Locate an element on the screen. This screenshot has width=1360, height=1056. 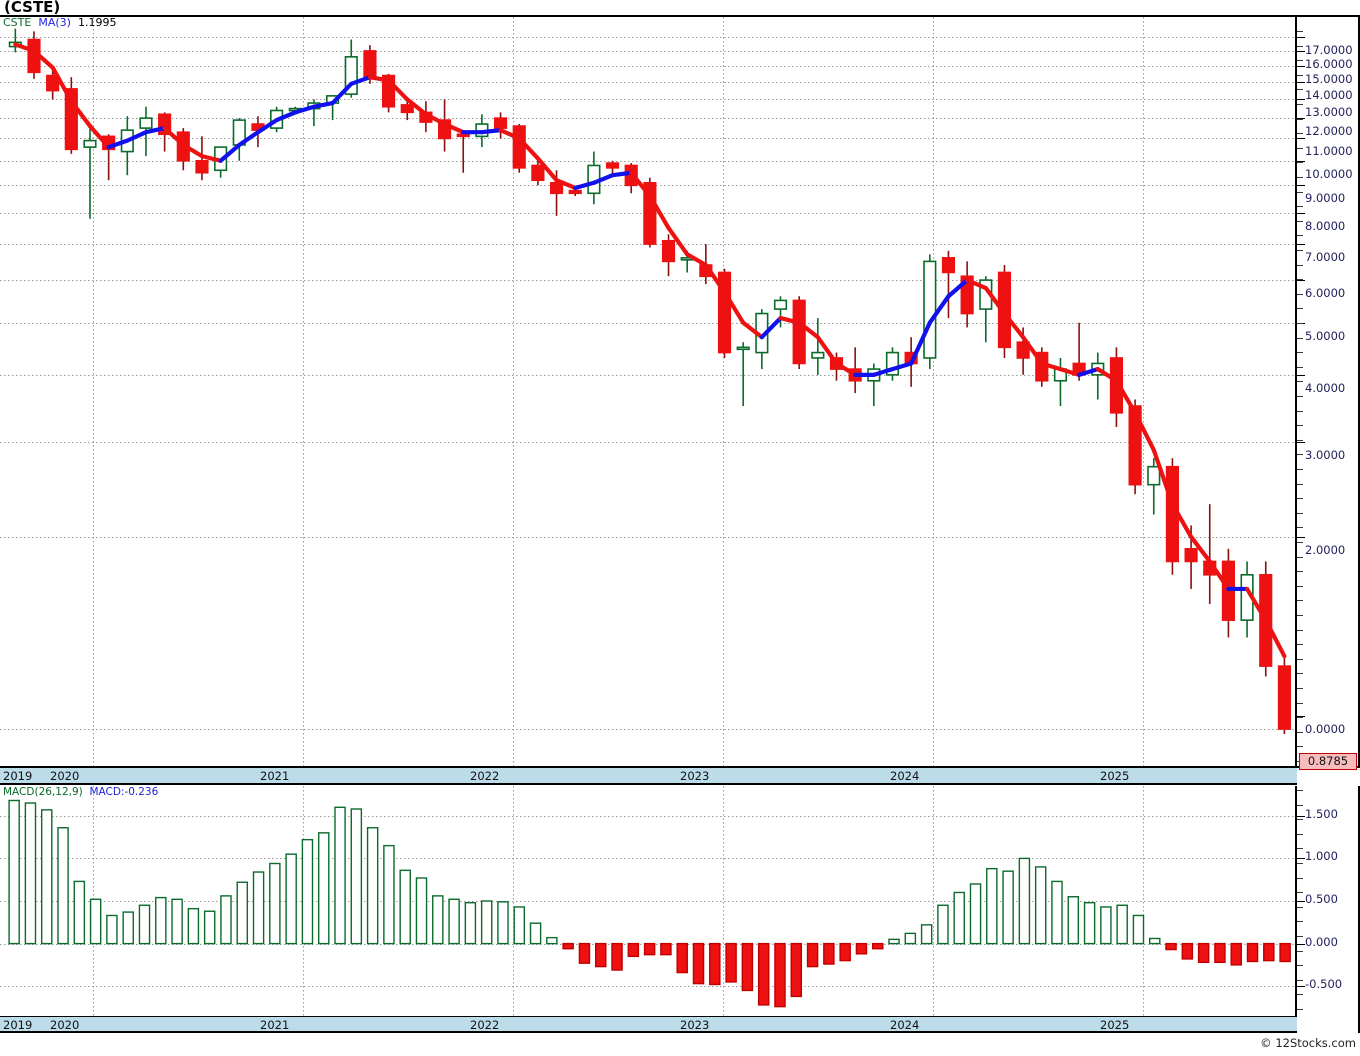
price-legend: CSTE MA(3) 1.1995 is located at coordinates (59, 22).